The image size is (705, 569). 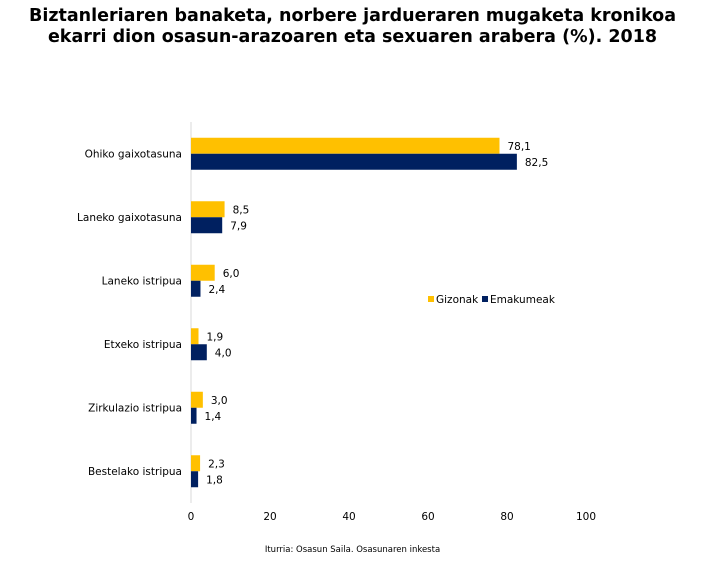 I want to click on x-tick-label-60: 60, so click(x=427, y=517).